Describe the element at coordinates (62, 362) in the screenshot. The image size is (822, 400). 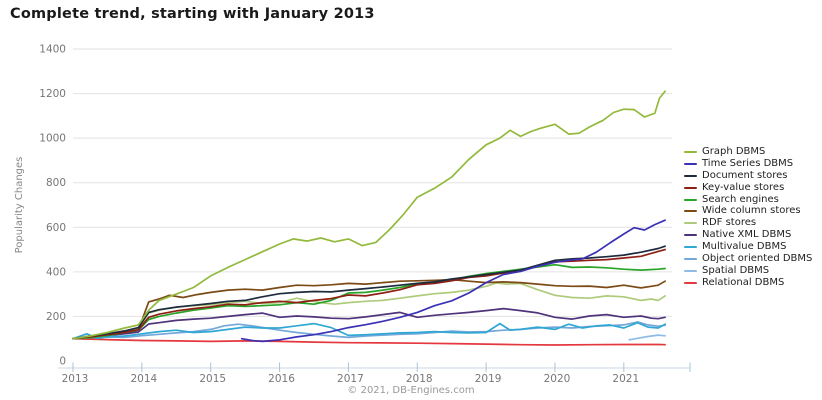
I see `svg-text: 0` at that location.